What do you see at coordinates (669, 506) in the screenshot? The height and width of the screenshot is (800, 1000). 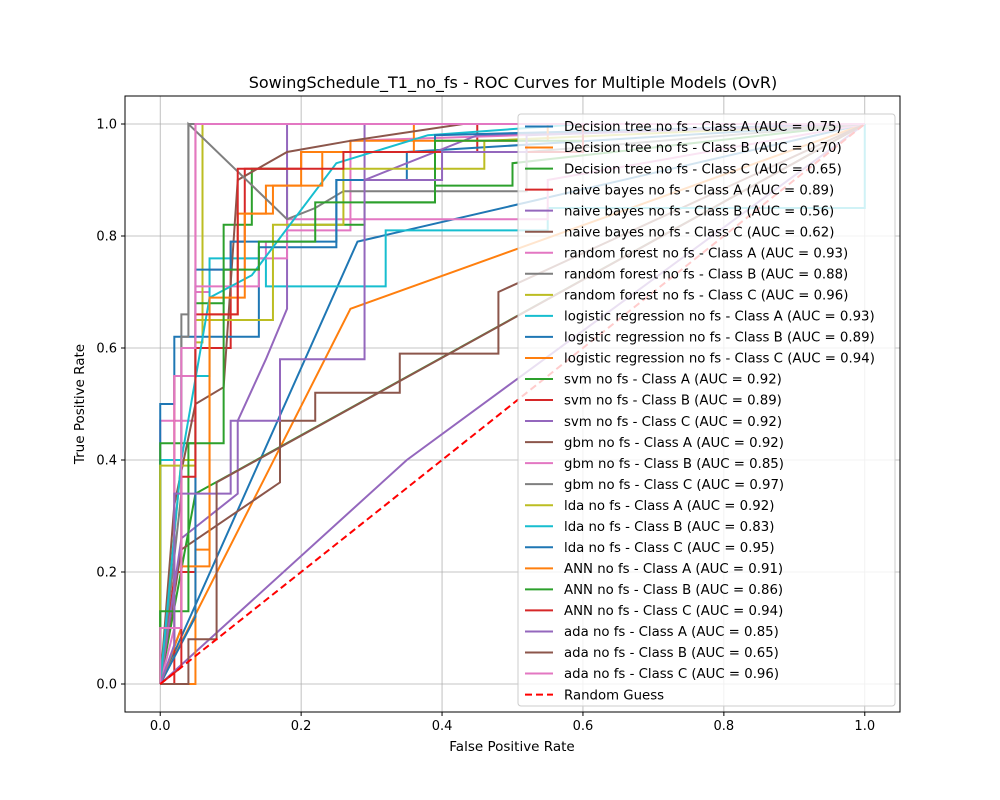 I see `legend-entry-label: lda no fs - Class A (AUC = 0.92)` at bounding box center [669, 506].